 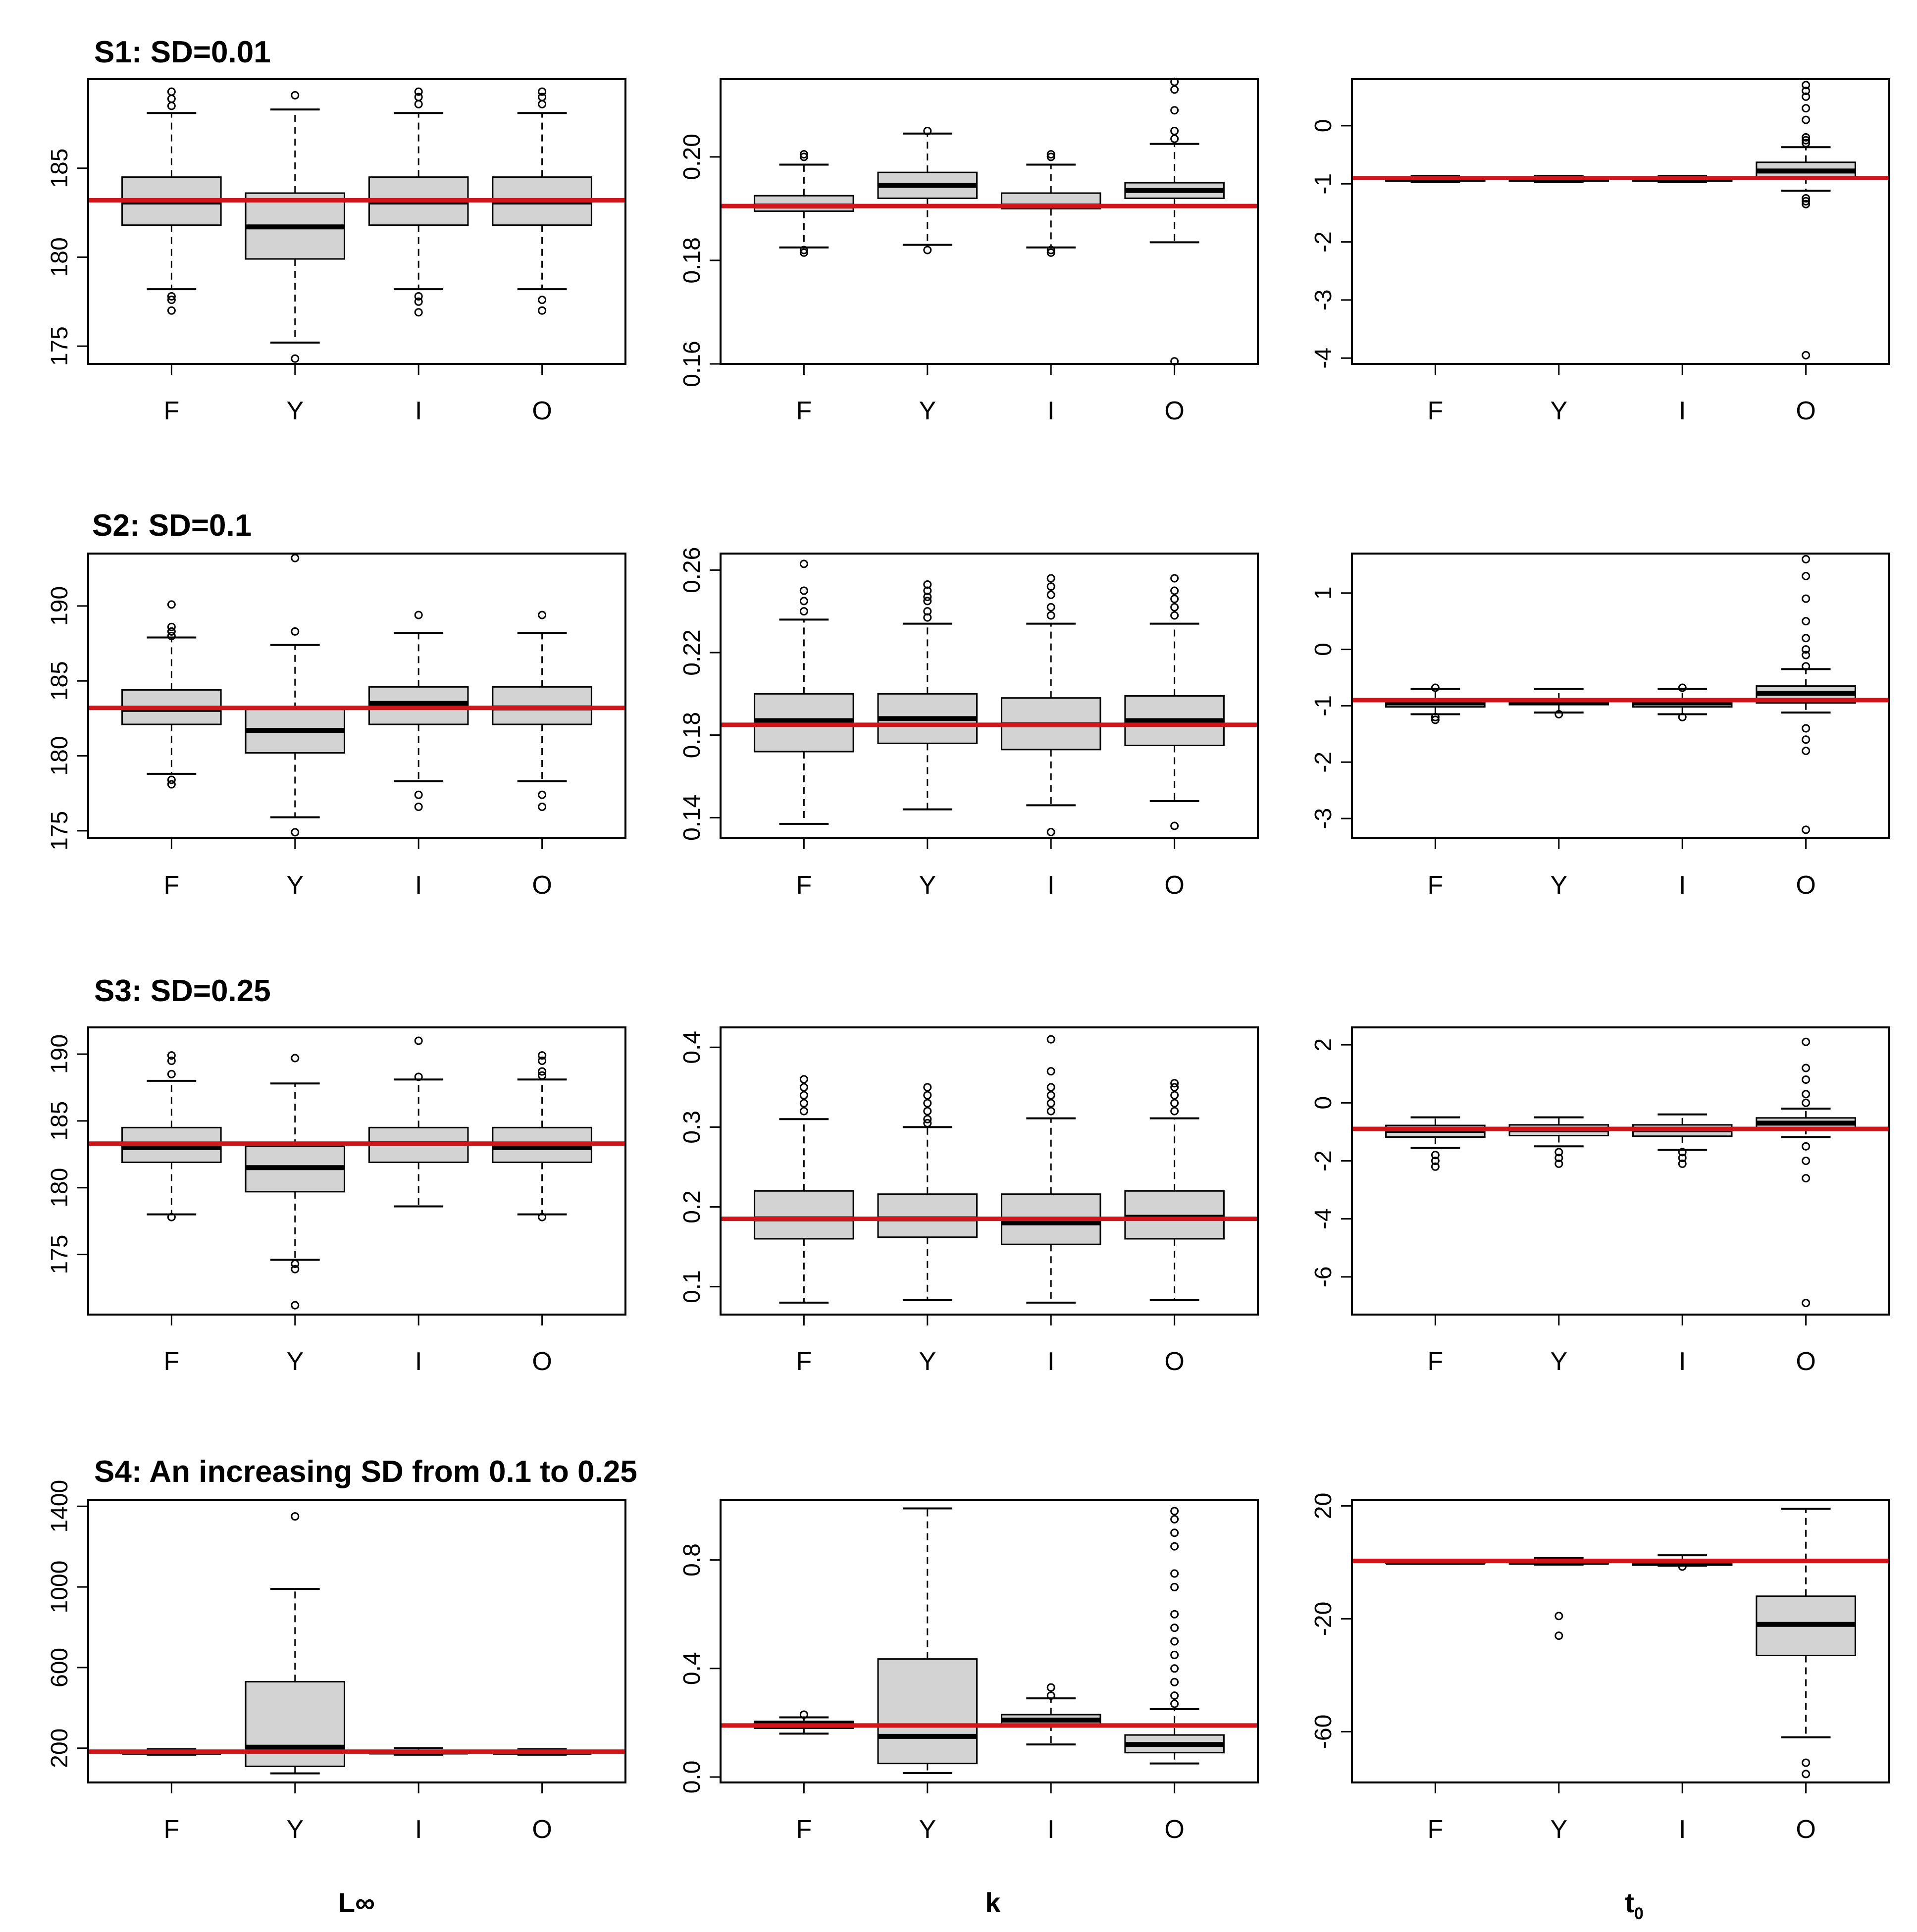 I want to click on y-tick-label: 0.8, so click(x=692, y=1559).